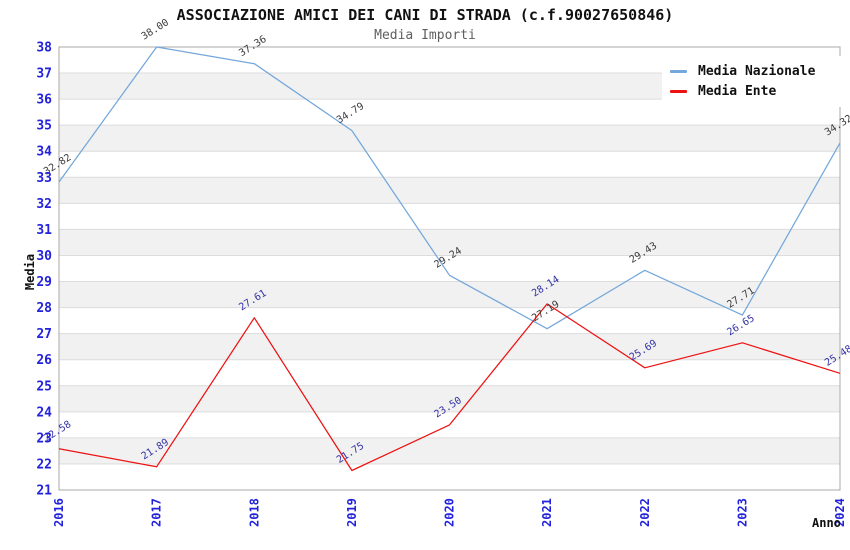  What do you see at coordinates (44, 178) in the screenshot?
I see `y-tick-label: 33` at bounding box center [44, 178].